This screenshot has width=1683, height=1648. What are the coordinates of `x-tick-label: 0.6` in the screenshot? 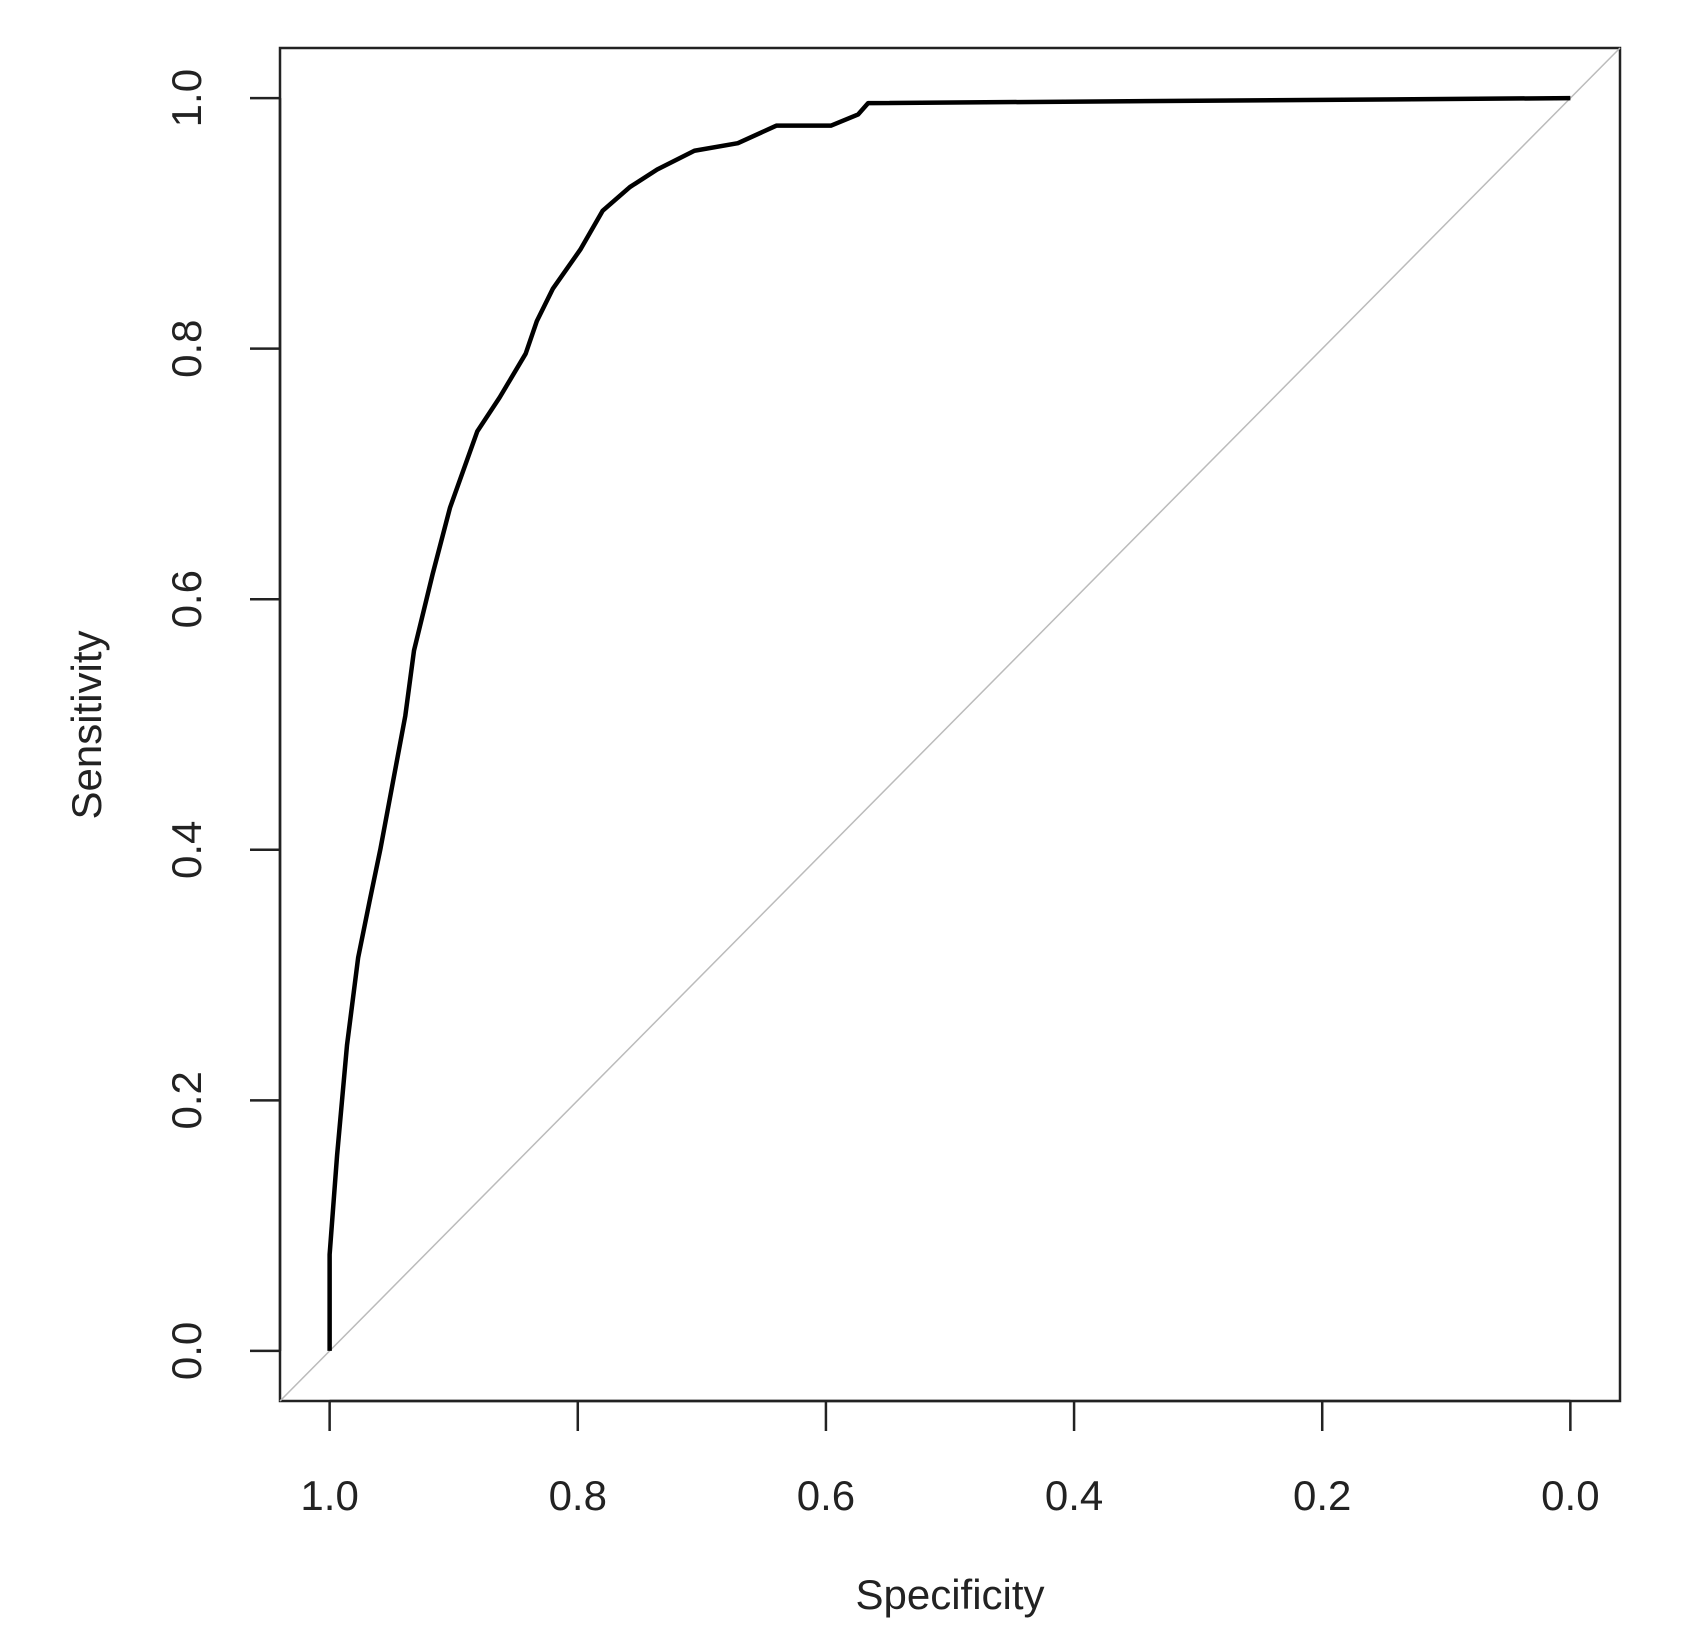 It's located at (826, 1495).